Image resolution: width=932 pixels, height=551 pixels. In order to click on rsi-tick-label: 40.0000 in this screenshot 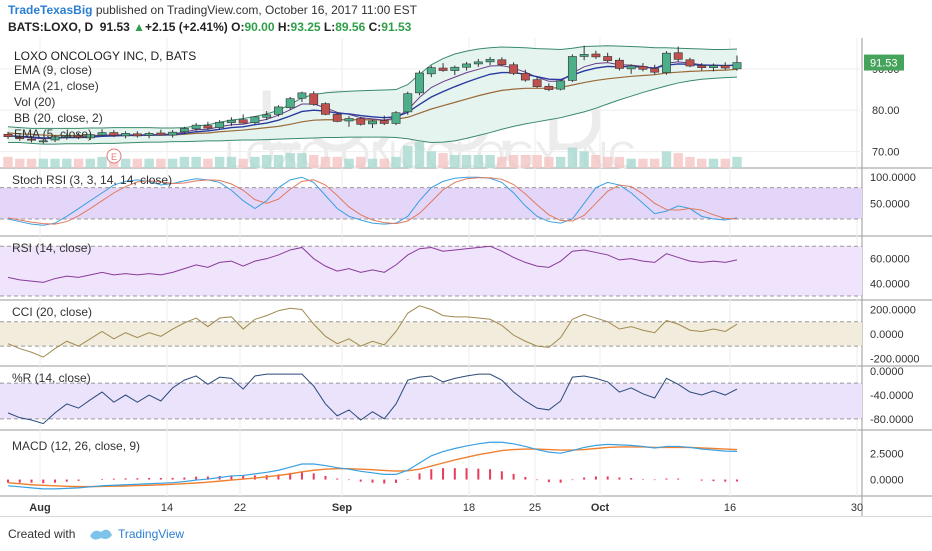, I will do `click(890, 285)`.